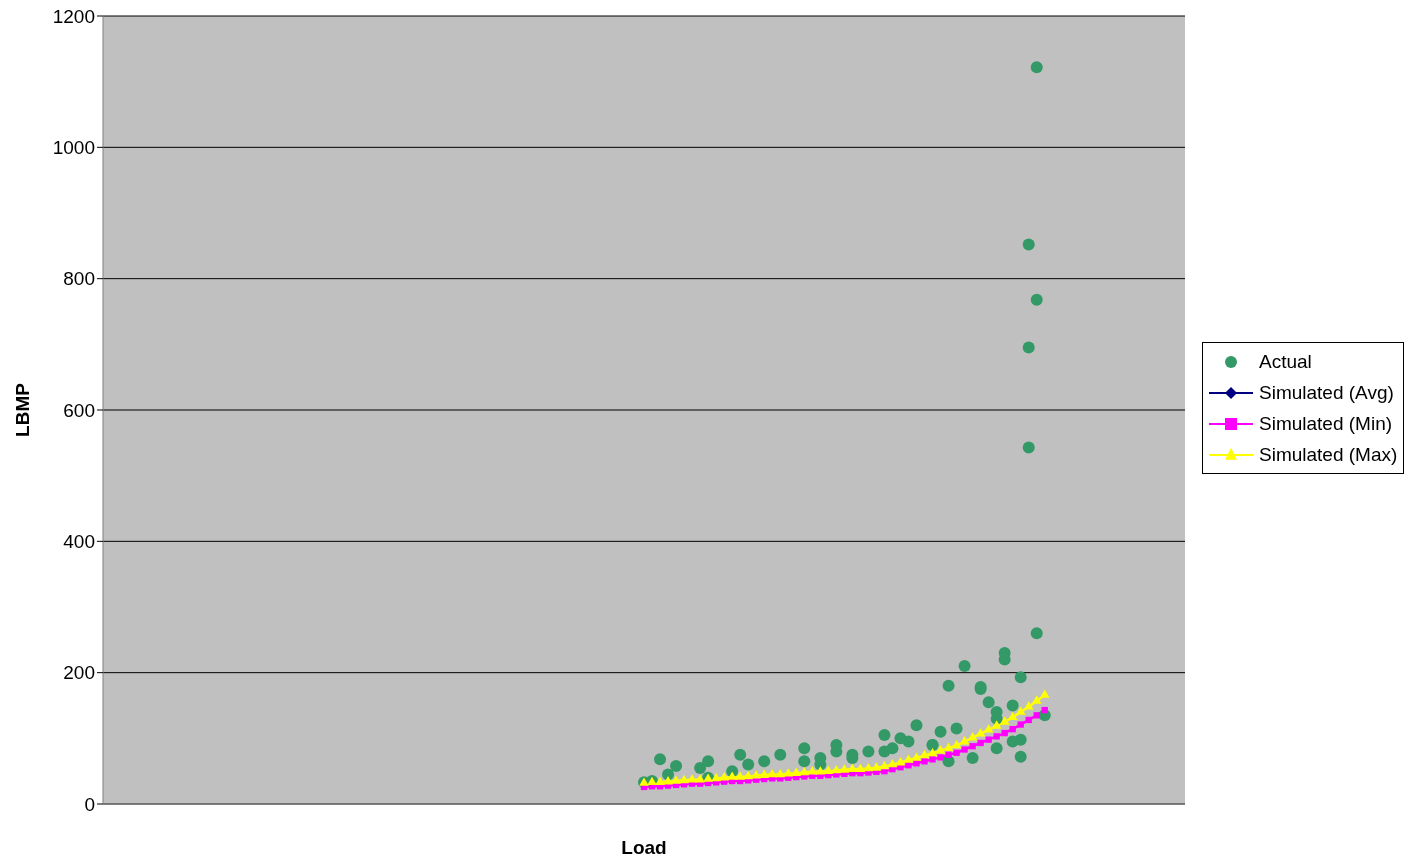 The image size is (1422, 856). What do you see at coordinates (1285, 361) in the screenshot?
I see `legend-label: Actual` at bounding box center [1285, 361].